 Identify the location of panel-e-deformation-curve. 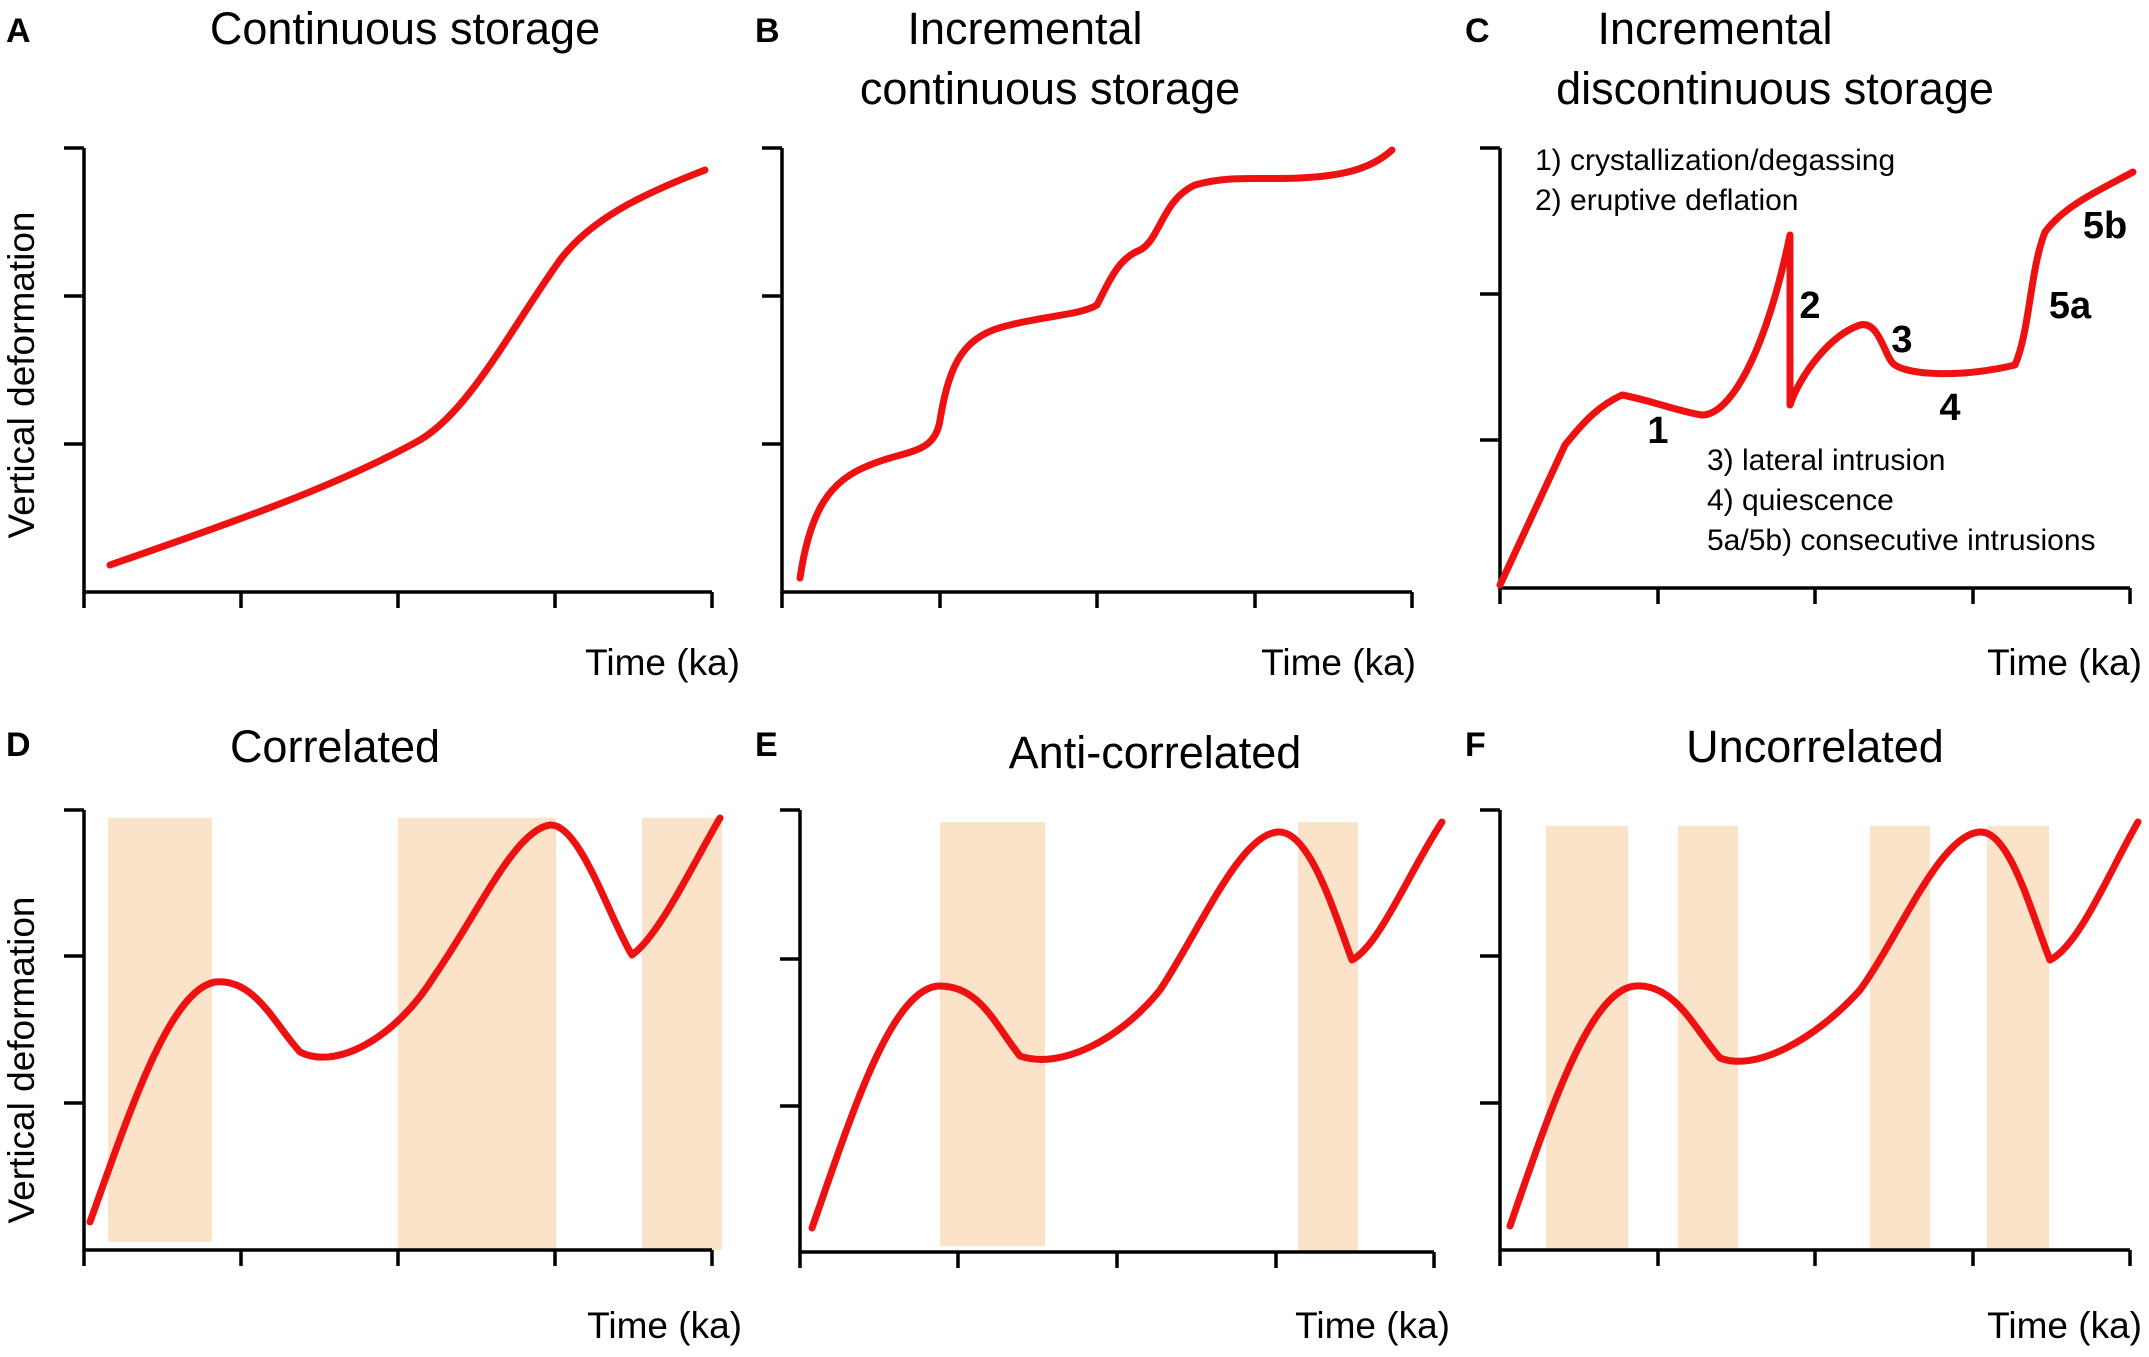
(1127, 1025).